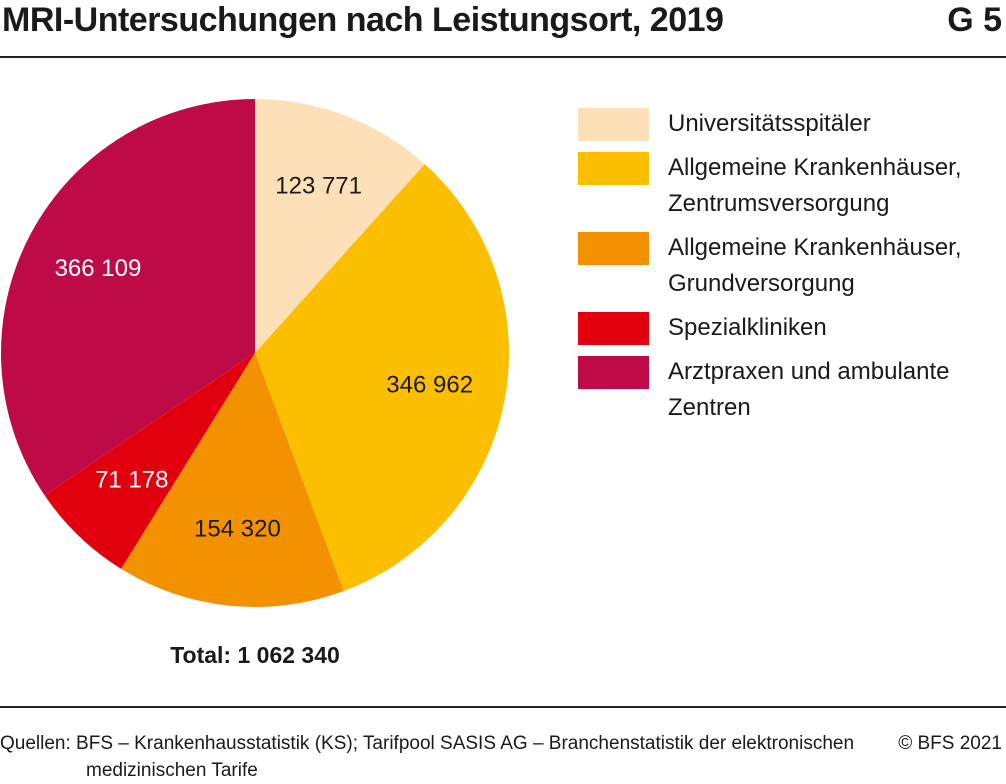  I want to click on copyright: © BFS 2021, so click(950, 743).